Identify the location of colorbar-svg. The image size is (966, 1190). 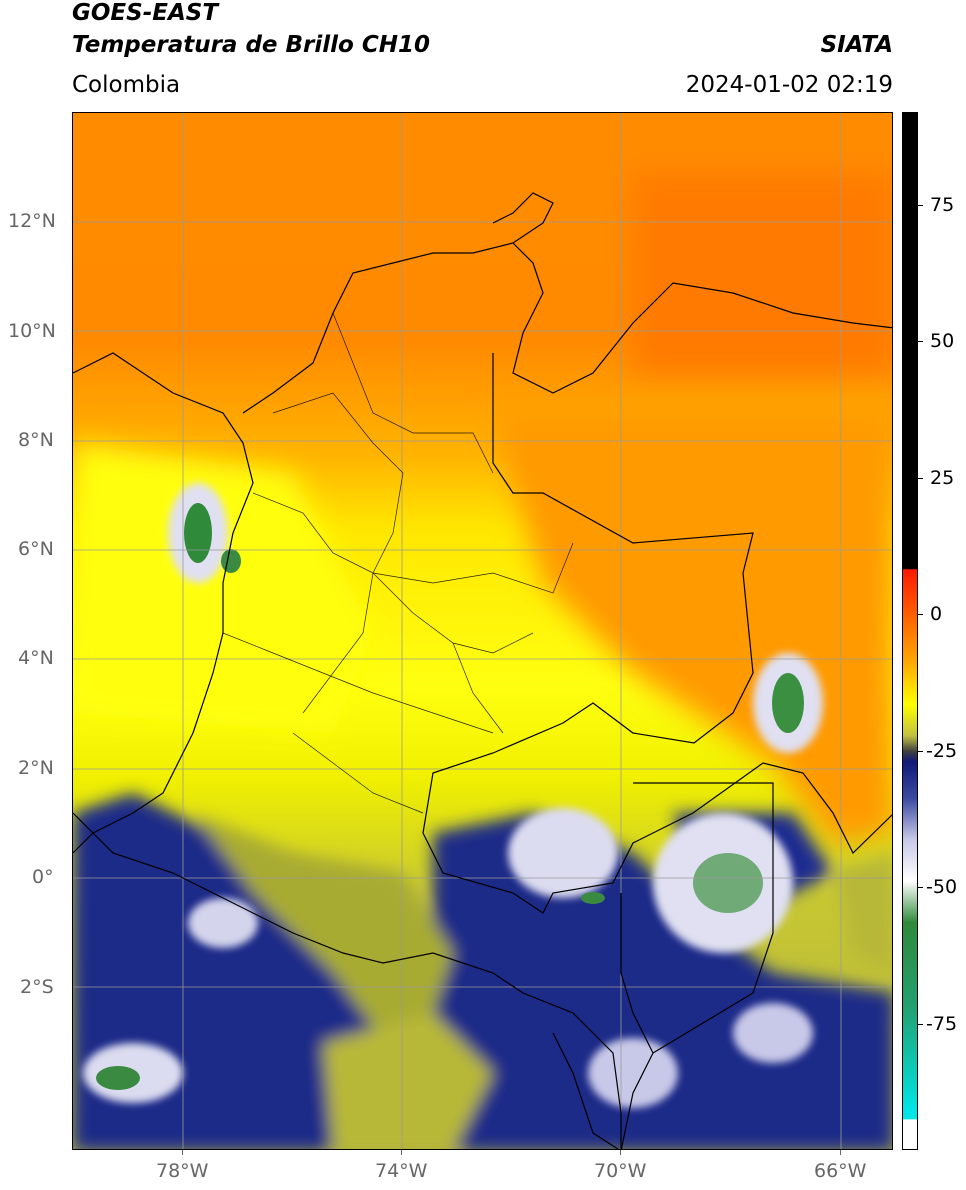
(910, 631).